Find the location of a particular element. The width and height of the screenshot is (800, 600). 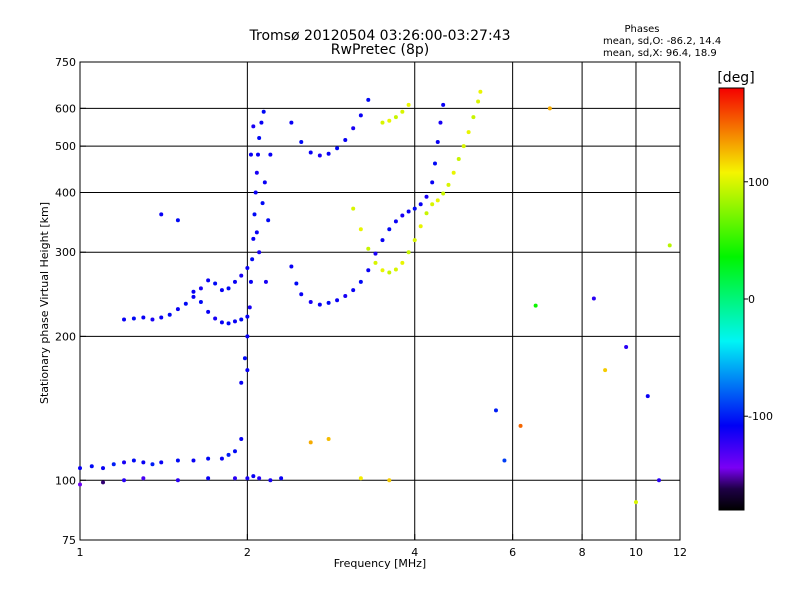

colorbar-tick-label: -100 is located at coordinates (760, 416).